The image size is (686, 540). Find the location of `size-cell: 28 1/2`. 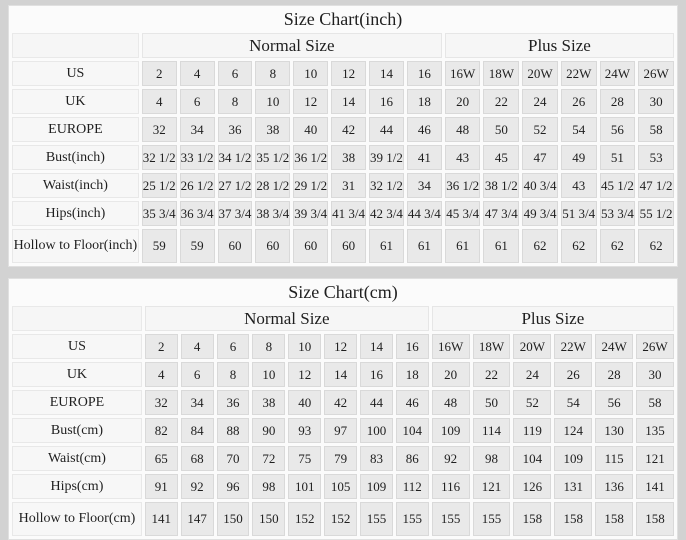

size-cell: 28 1/2 is located at coordinates (273, 185).